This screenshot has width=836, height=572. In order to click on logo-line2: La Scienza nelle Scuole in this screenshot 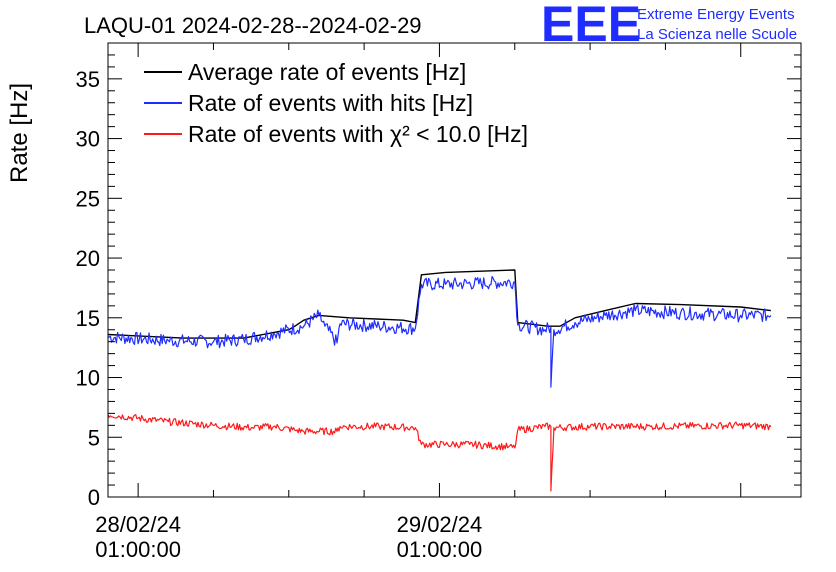, I will do `click(717, 34)`.